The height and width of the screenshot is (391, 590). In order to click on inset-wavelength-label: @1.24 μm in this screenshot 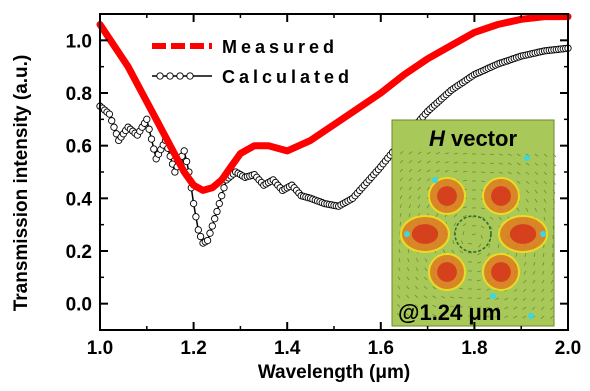, I will do `click(449, 312)`.